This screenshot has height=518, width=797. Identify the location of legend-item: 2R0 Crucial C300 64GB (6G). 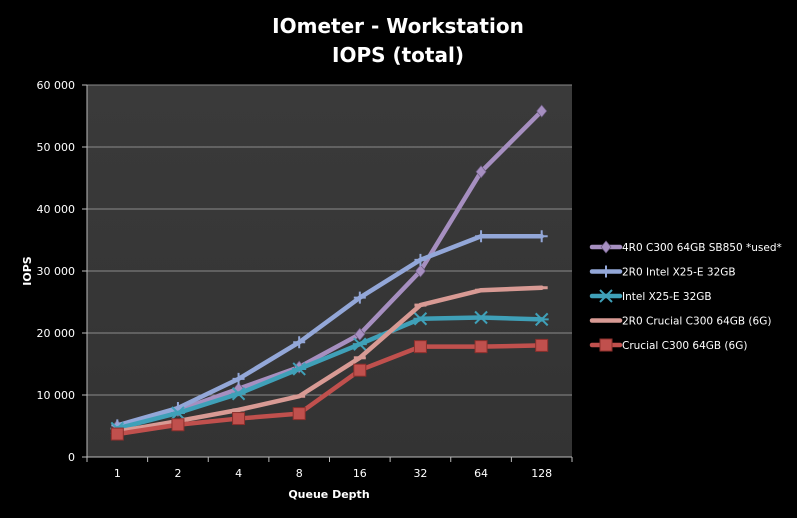
(680, 322).